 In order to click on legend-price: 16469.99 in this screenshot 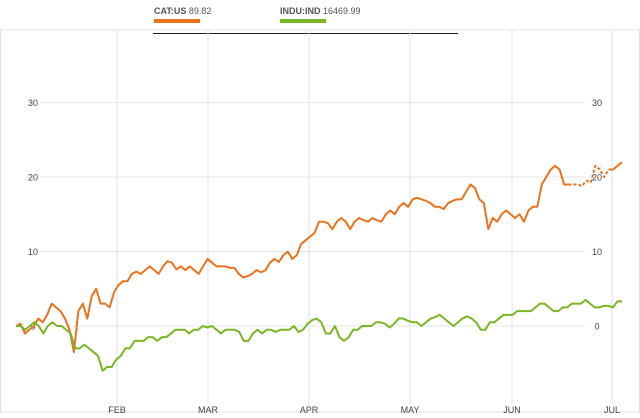, I will do `click(342, 11)`.